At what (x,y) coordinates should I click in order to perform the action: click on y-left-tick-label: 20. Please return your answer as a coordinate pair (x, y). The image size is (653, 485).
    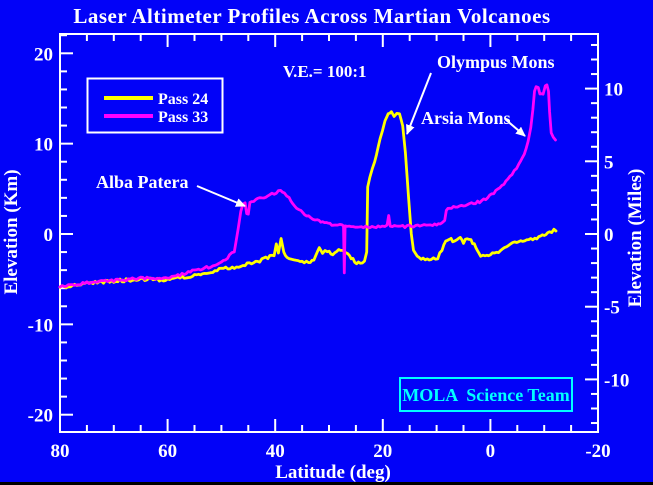
    Looking at the image, I should click on (43, 54).